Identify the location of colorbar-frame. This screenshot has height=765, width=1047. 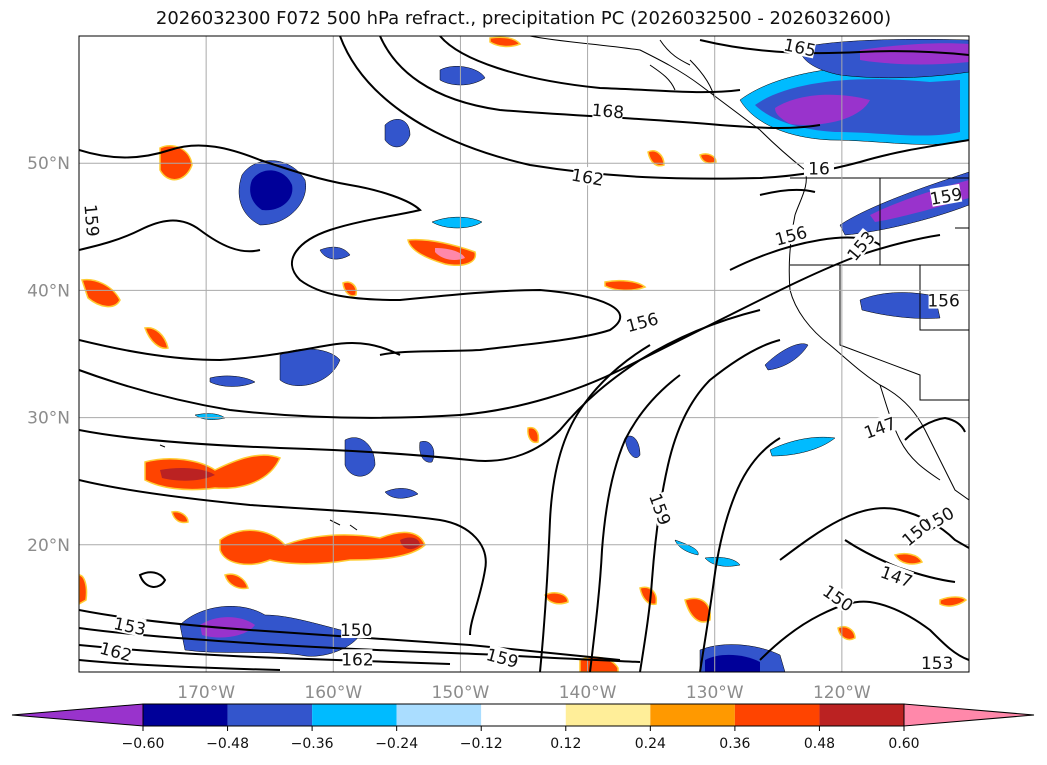
(523, 715).